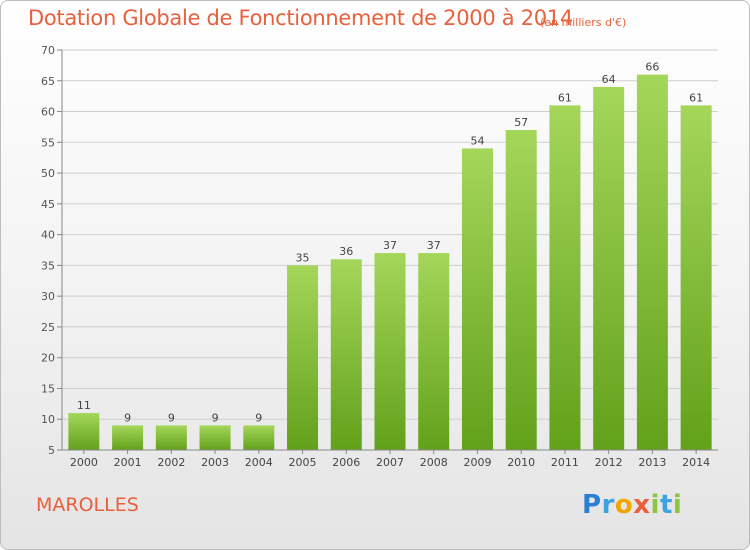 The width and height of the screenshot is (750, 550). I want to click on bar-value-label: 57, so click(521, 122).